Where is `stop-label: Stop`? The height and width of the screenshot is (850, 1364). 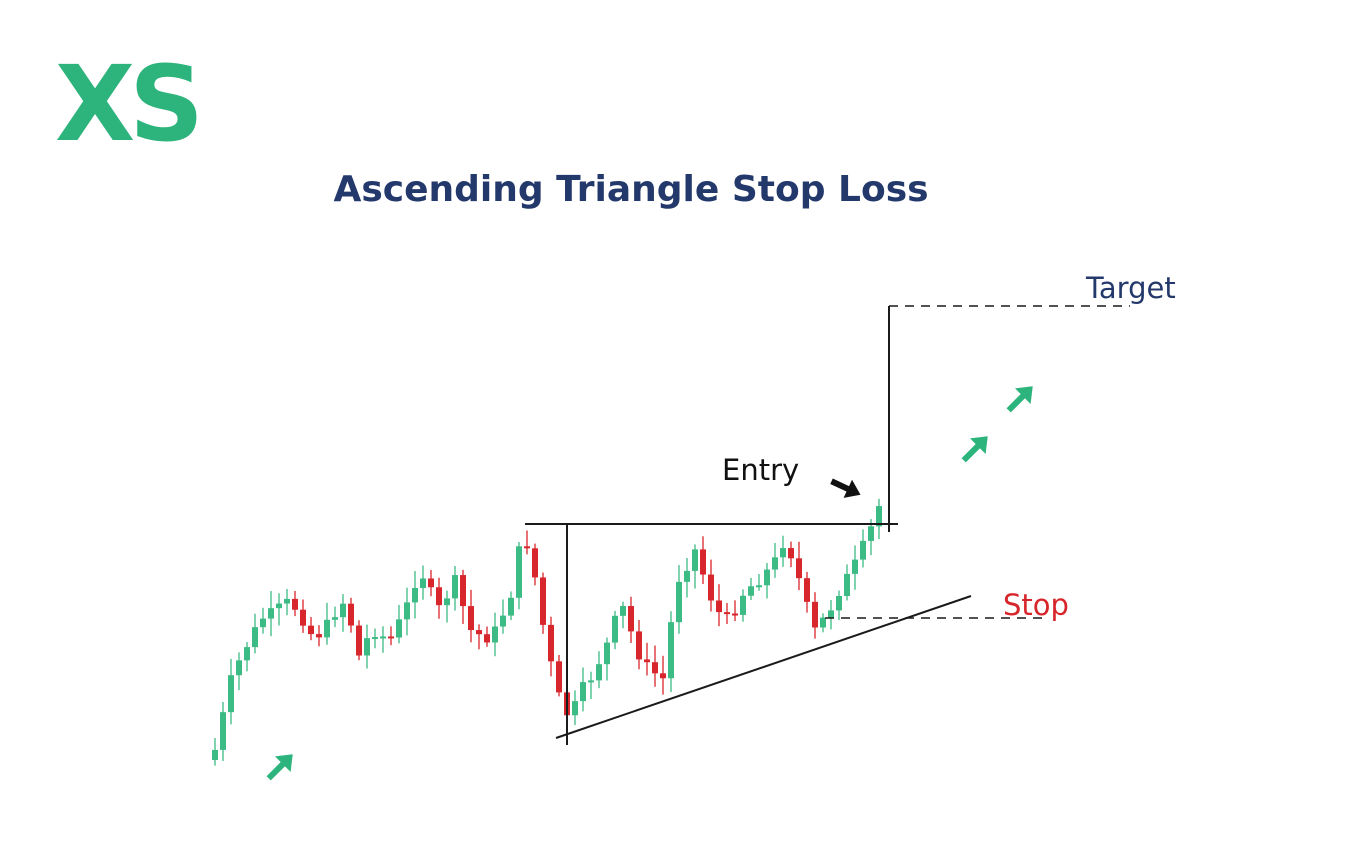
stop-label: Stop is located at coordinates (1036, 605).